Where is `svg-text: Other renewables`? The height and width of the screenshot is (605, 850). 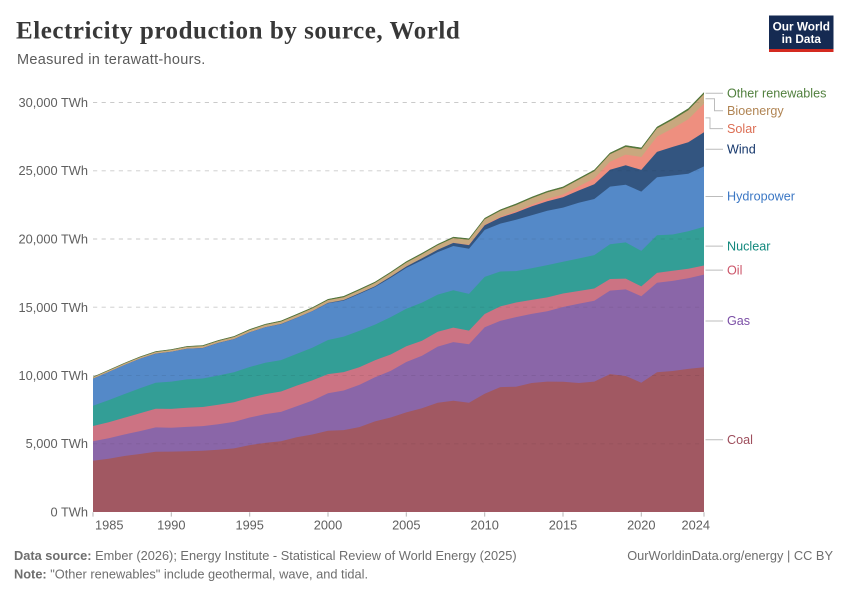
svg-text: Other renewables is located at coordinates (776, 93).